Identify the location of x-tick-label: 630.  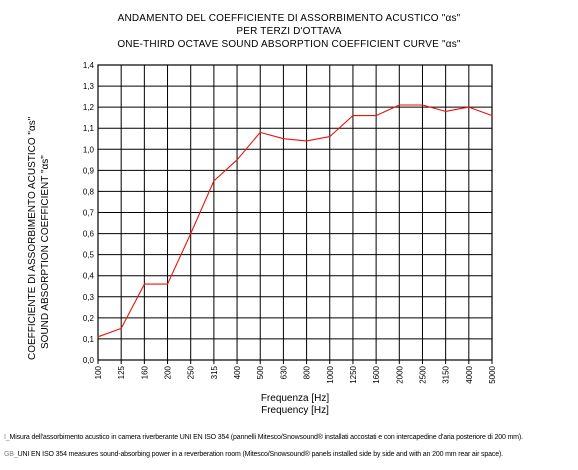
(283, 372).